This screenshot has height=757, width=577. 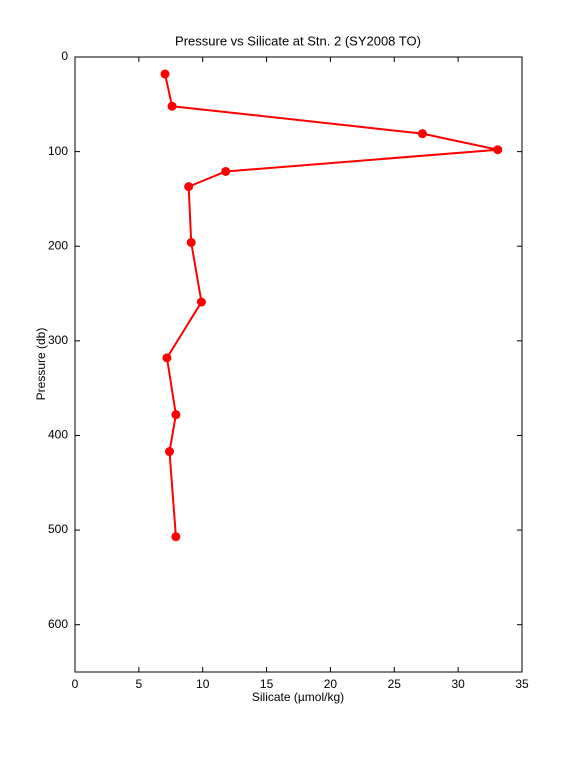 I want to click on y-tick-label: 200, so click(x=58, y=245).